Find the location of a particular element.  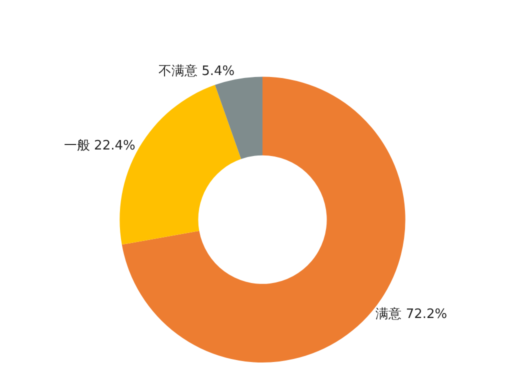

donut-slice is located at coordinates (238, 118).